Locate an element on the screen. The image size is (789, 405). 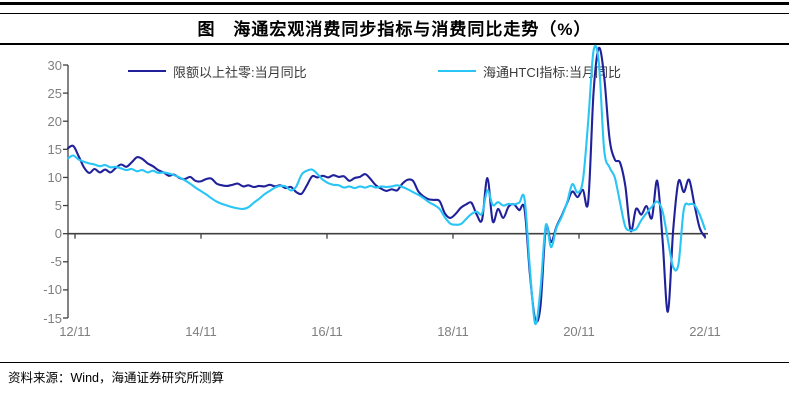
y-tick-label: 30 is located at coordinates (54, 65).